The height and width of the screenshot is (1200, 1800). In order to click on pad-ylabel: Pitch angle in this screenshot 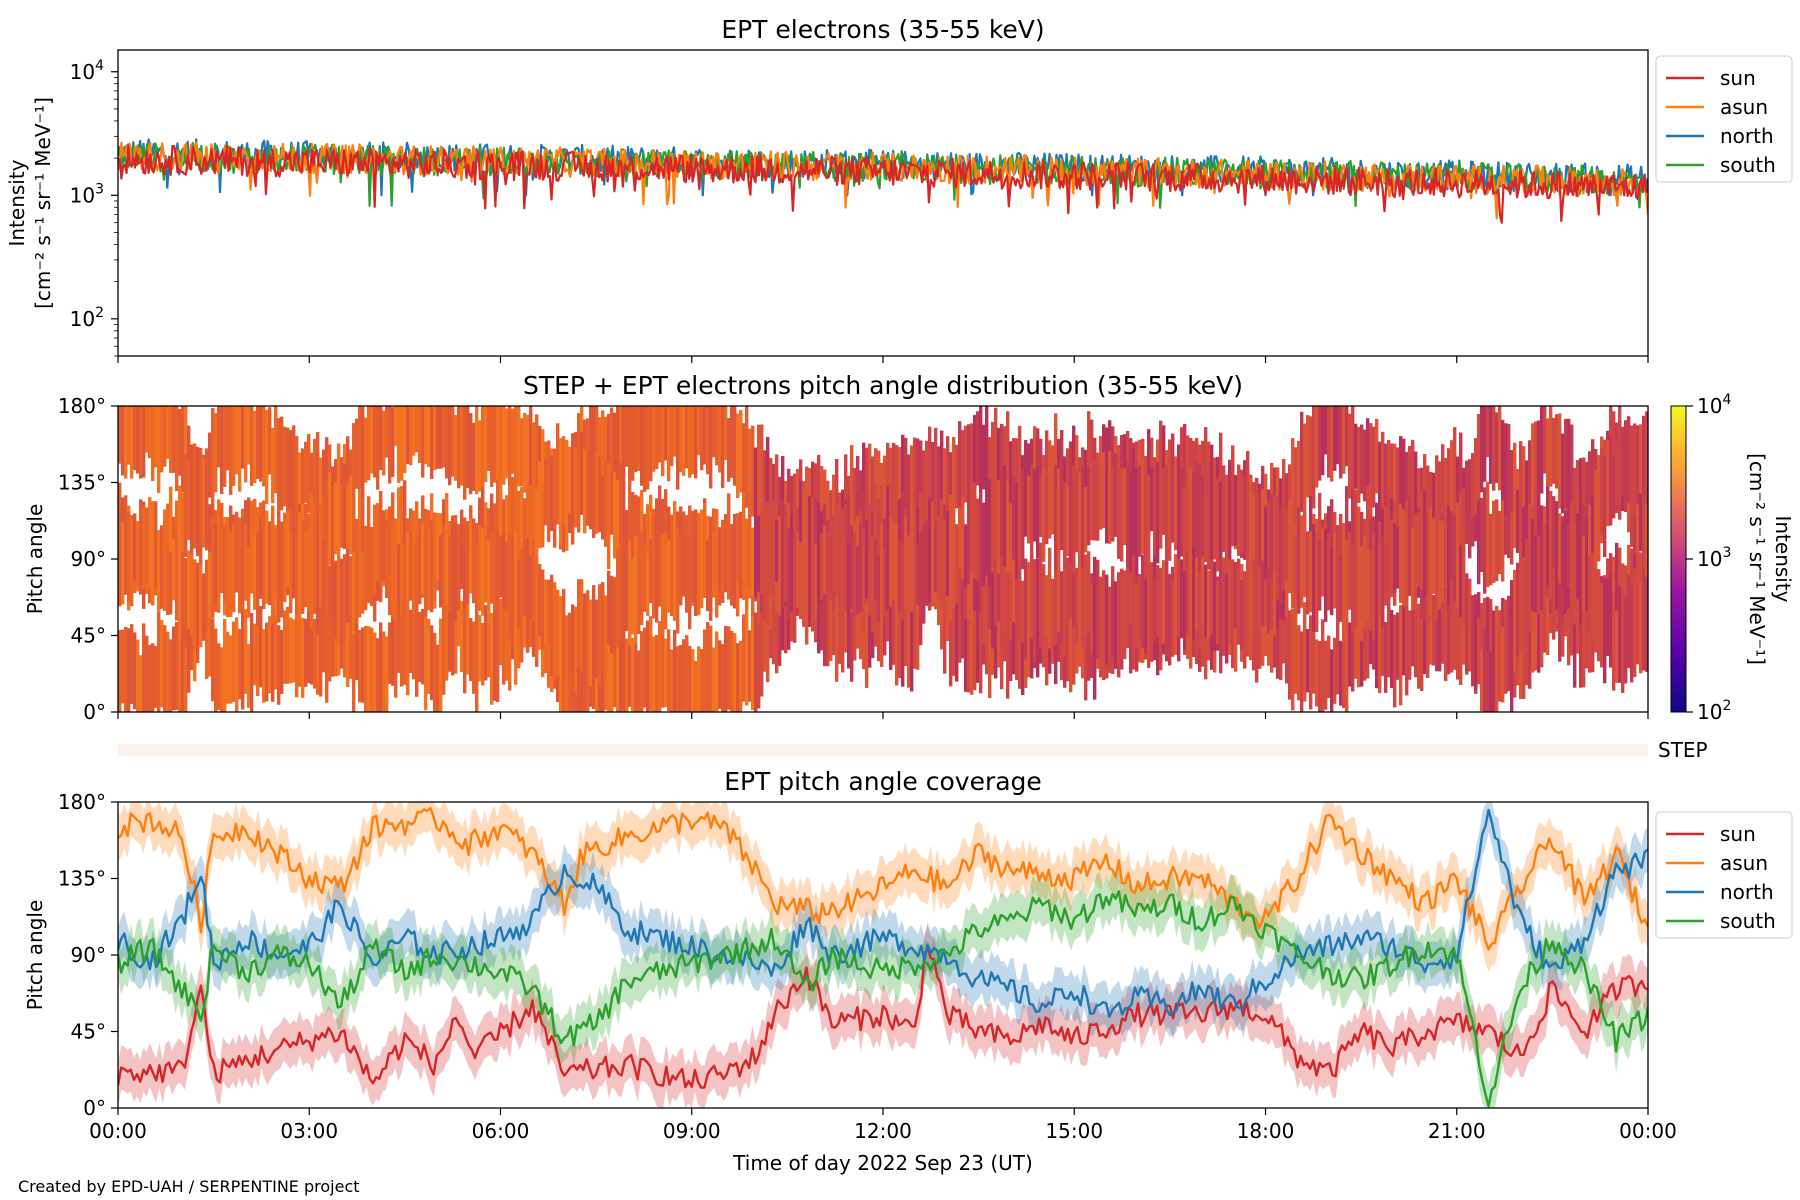, I will do `click(35, 559)`.